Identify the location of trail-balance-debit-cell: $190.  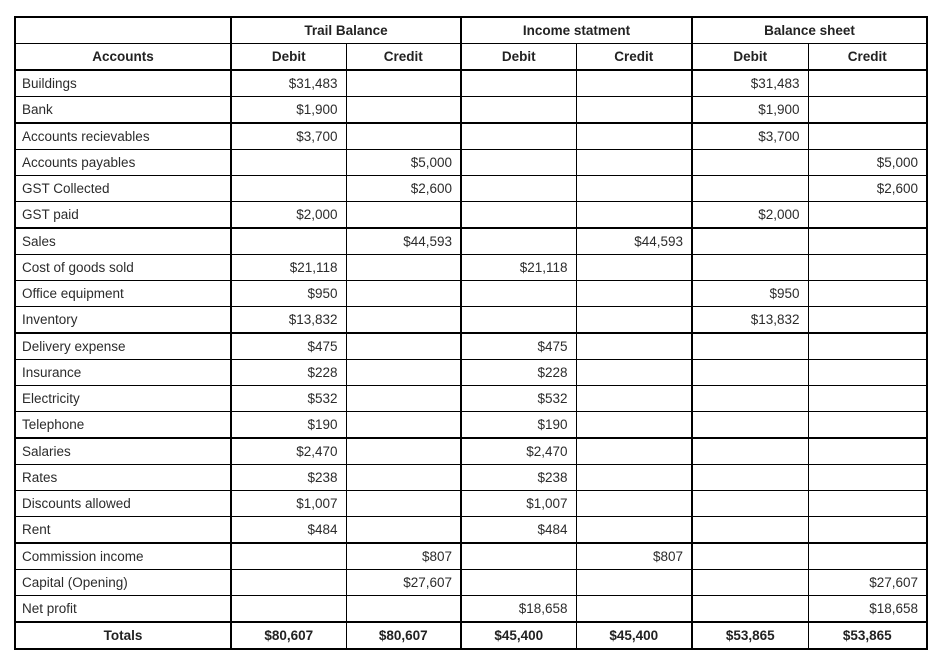
(288, 425).